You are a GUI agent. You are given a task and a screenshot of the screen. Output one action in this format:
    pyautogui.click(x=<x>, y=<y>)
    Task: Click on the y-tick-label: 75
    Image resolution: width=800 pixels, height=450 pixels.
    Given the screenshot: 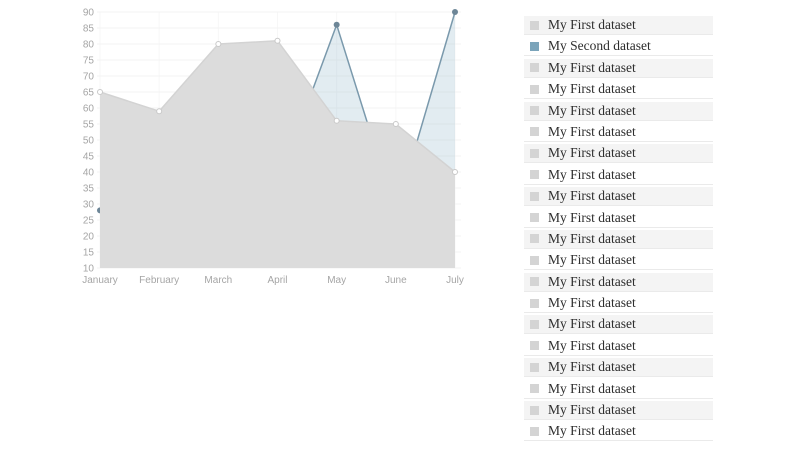 What is the action you would take?
    pyautogui.click(x=89, y=61)
    